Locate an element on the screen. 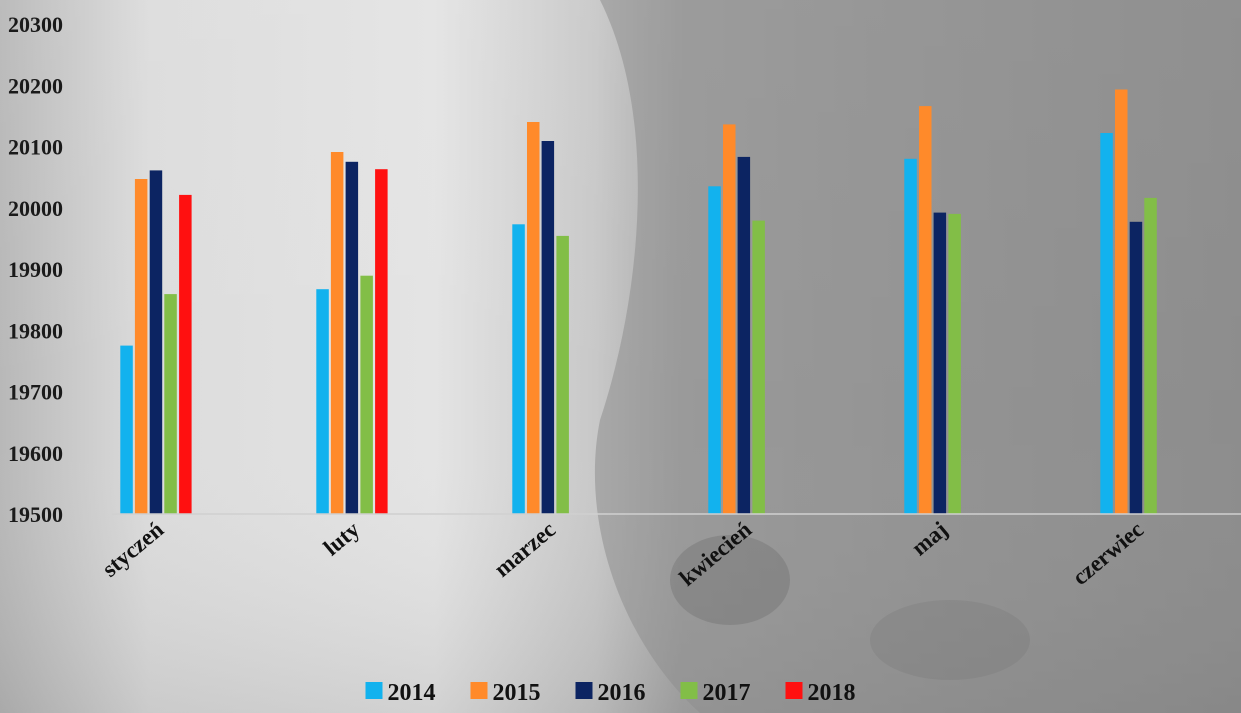 The width and height of the screenshot is (1241, 713). x-tick-label: kwiecień is located at coordinates (716, 554).